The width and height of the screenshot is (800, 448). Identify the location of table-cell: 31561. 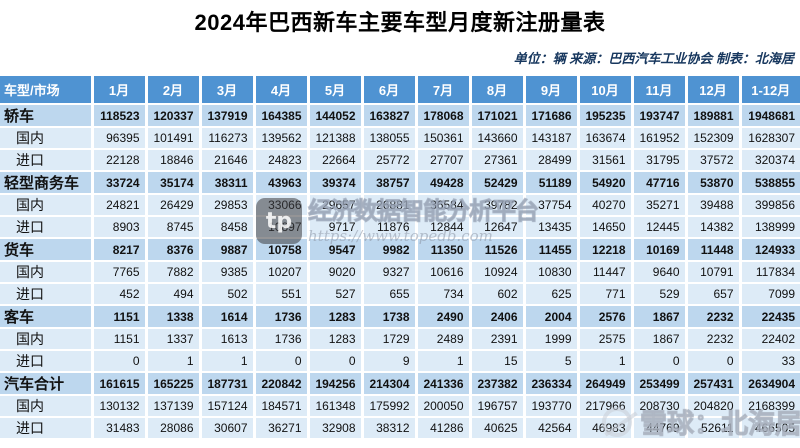
(606, 160).